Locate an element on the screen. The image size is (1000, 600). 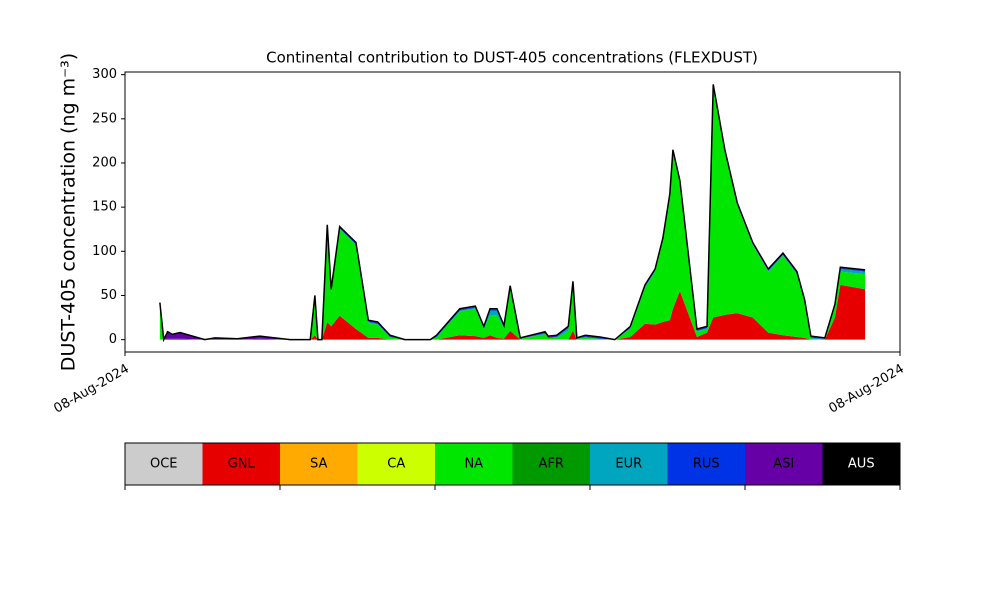
legend-label: OCE is located at coordinates (164, 464).